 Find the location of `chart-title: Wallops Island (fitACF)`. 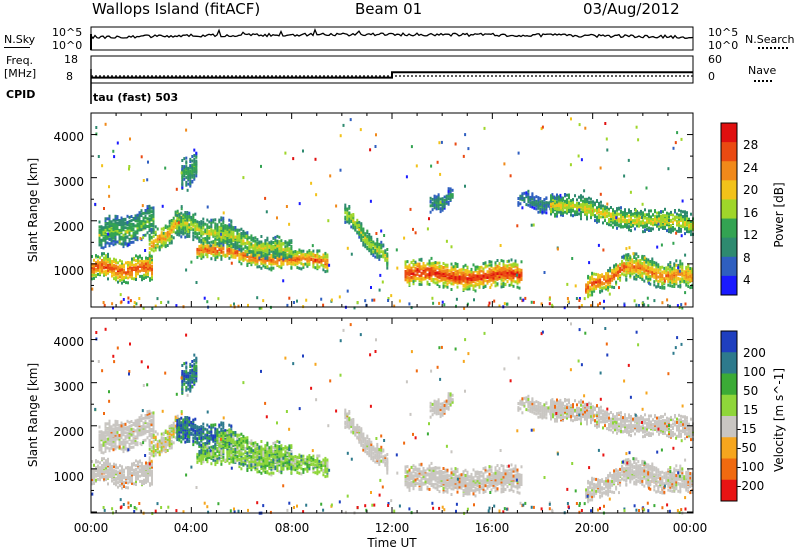

chart-title: Wallops Island (fitACF) is located at coordinates (176, 9).